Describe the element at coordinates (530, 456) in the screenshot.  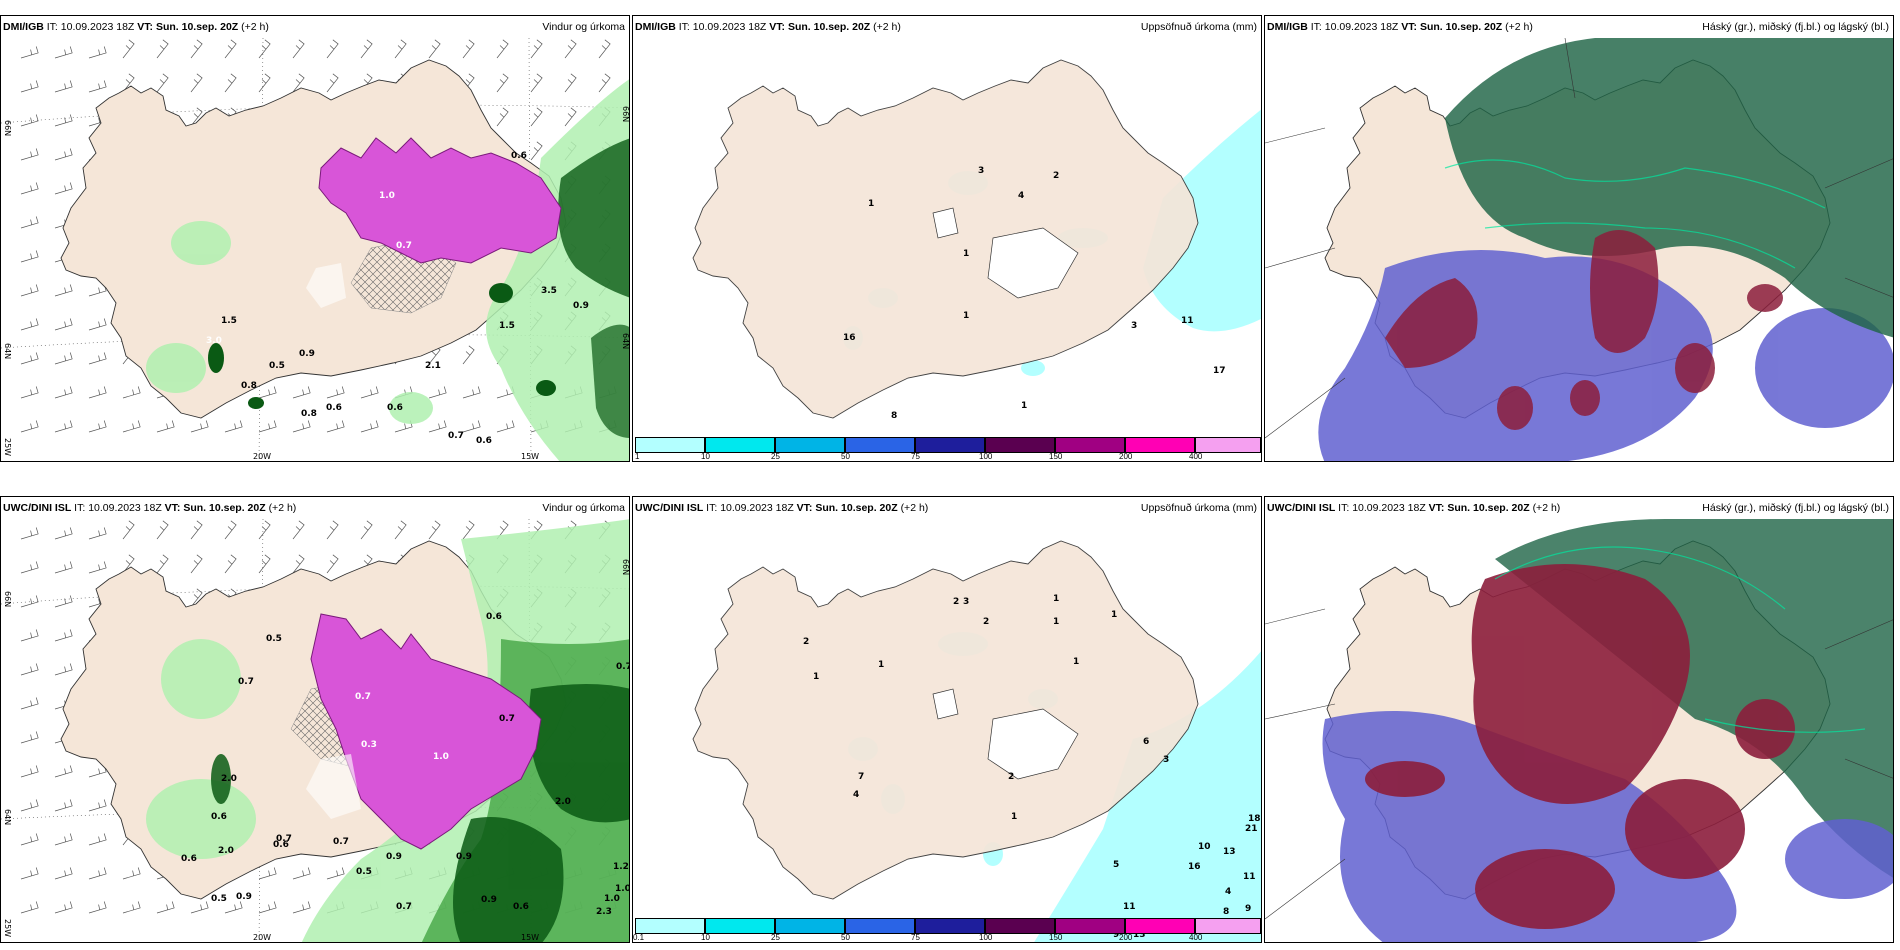
I see `lon-label-15w: 15W` at that location.